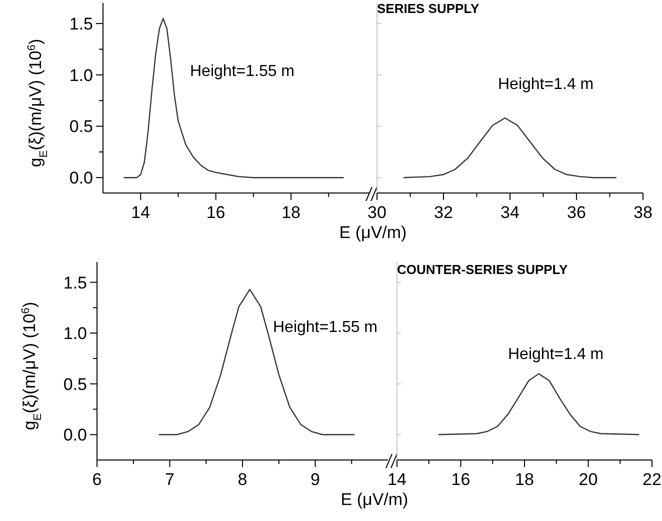  Describe the element at coordinates (443, 212) in the screenshot. I see `x-tick-label: 32` at that location.